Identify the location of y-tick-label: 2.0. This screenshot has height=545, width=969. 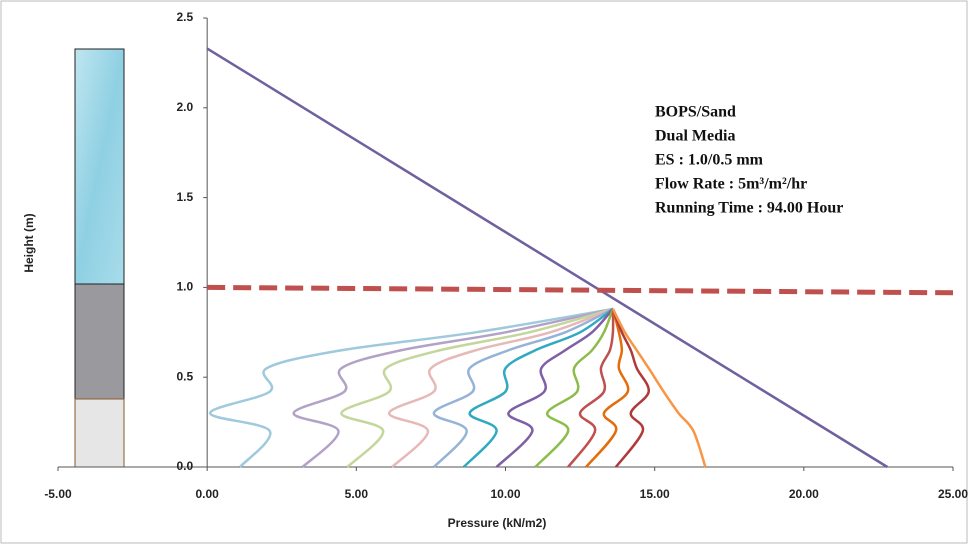
(184, 107).